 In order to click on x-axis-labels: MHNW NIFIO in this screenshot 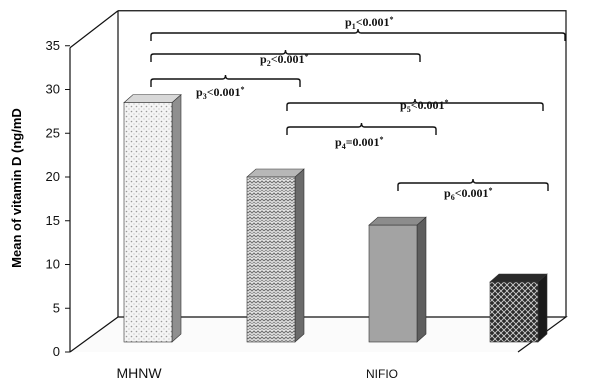, I will do `click(257, 373)`.